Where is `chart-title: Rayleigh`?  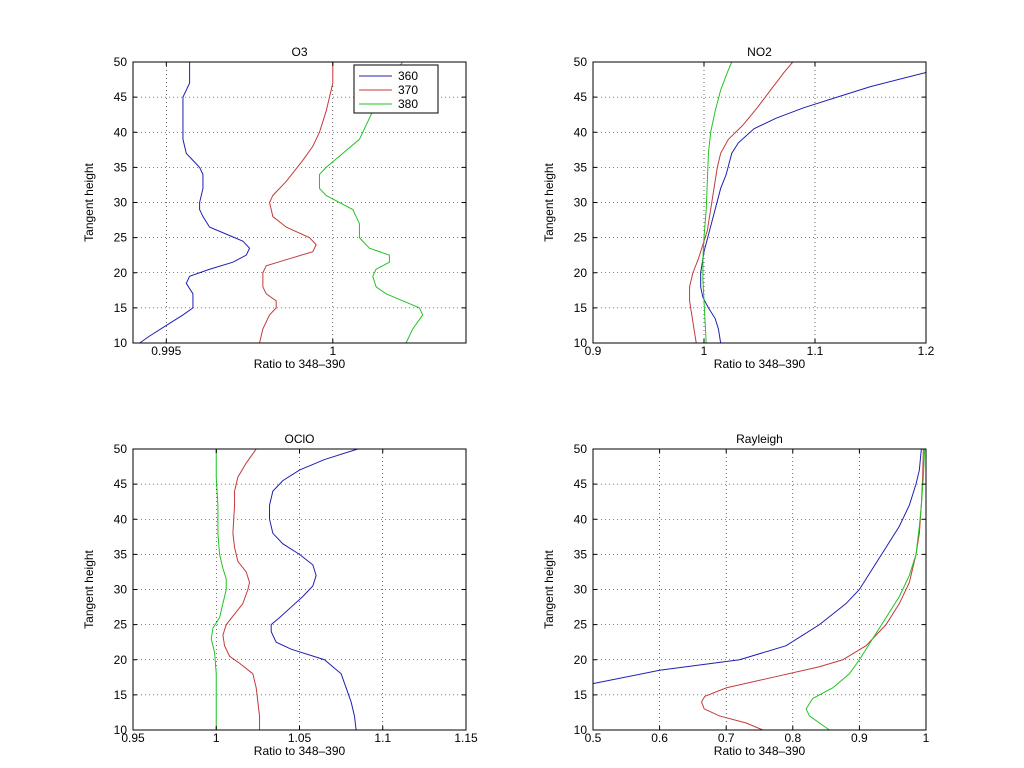
chart-title: Rayleigh is located at coordinates (759, 439).